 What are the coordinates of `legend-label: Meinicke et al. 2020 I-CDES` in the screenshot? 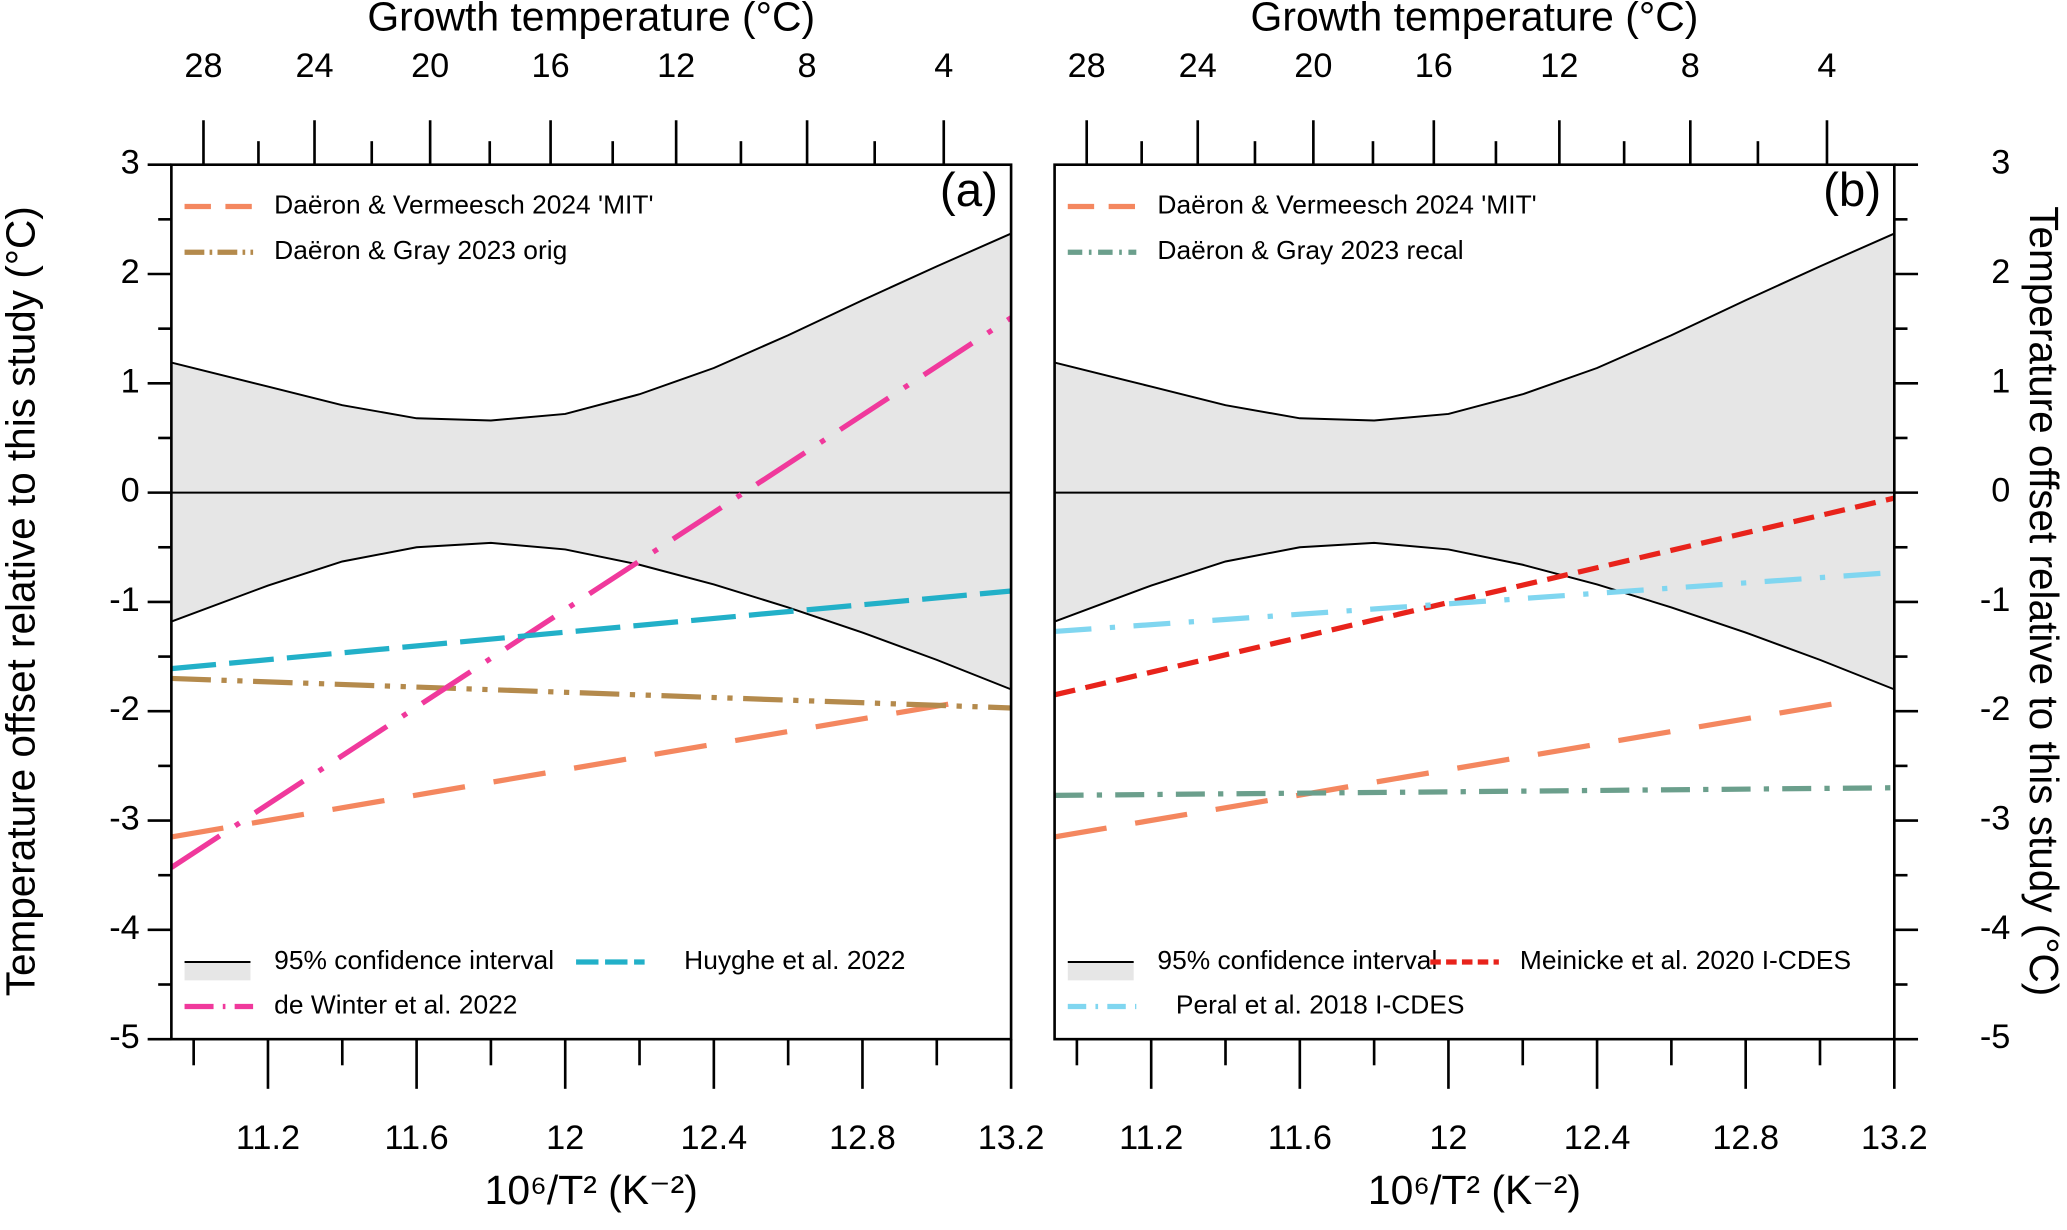 It's located at (1685, 960).